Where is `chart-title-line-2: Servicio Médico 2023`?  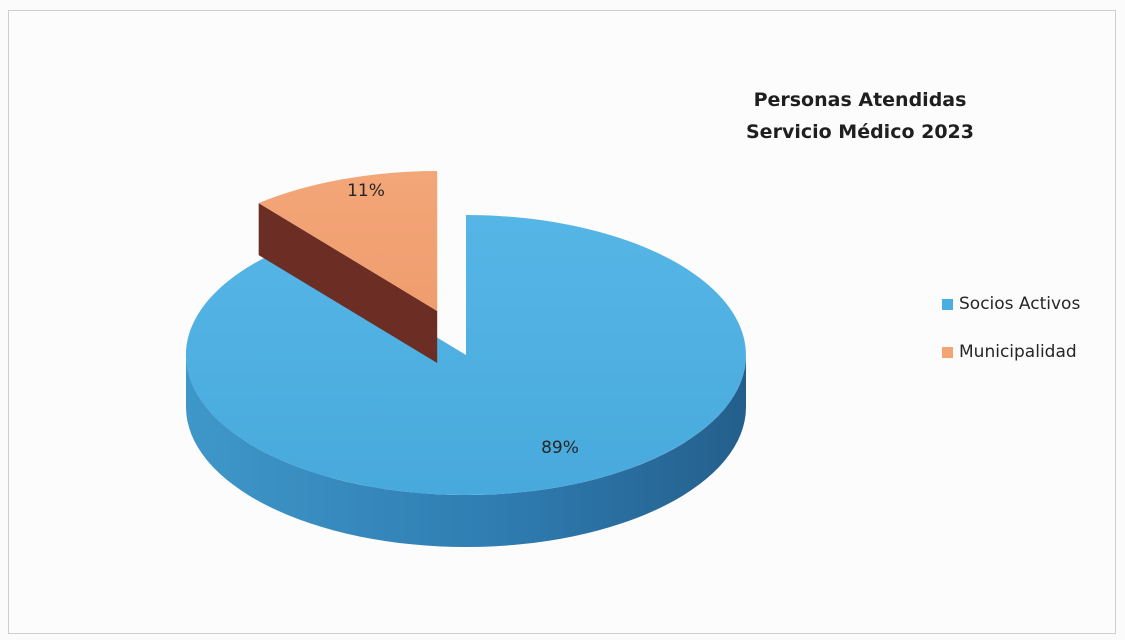 chart-title-line-2: Servicio Médico 2023 is located at coordinates (860, 132).